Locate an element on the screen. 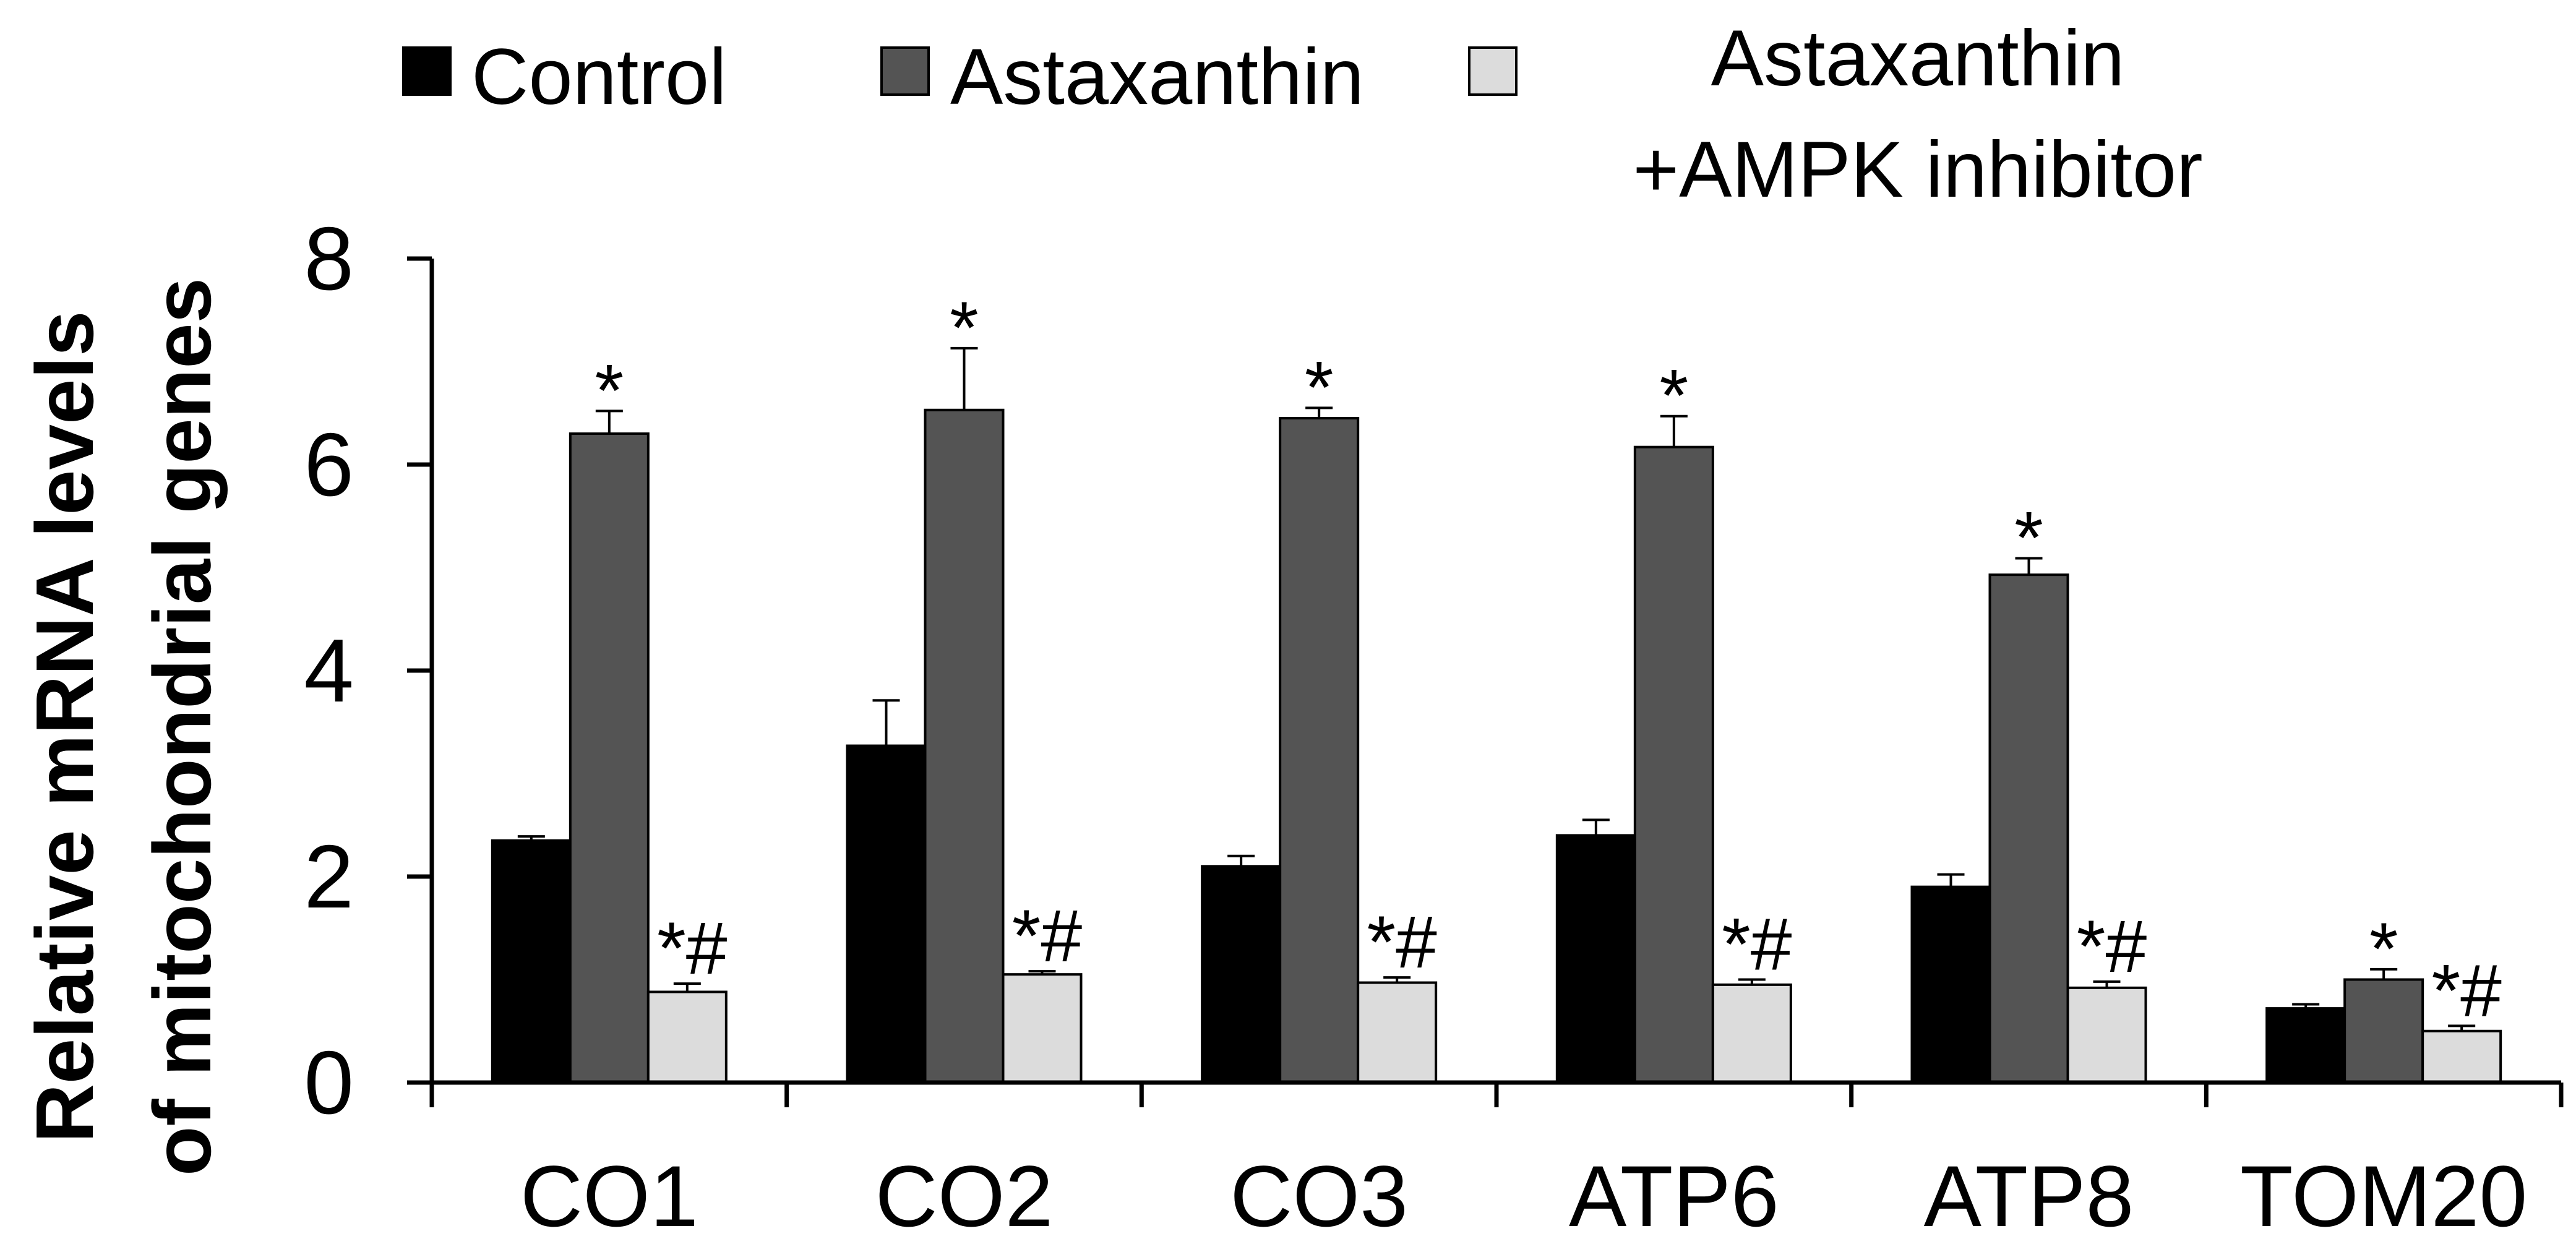  bar-group-atp8: * *# is located at coordinates (2029, 790).